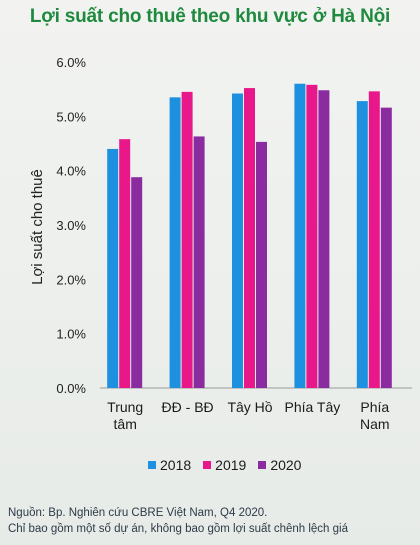  I want to click on y-tick-label: 0.0%, so click(71, 388).